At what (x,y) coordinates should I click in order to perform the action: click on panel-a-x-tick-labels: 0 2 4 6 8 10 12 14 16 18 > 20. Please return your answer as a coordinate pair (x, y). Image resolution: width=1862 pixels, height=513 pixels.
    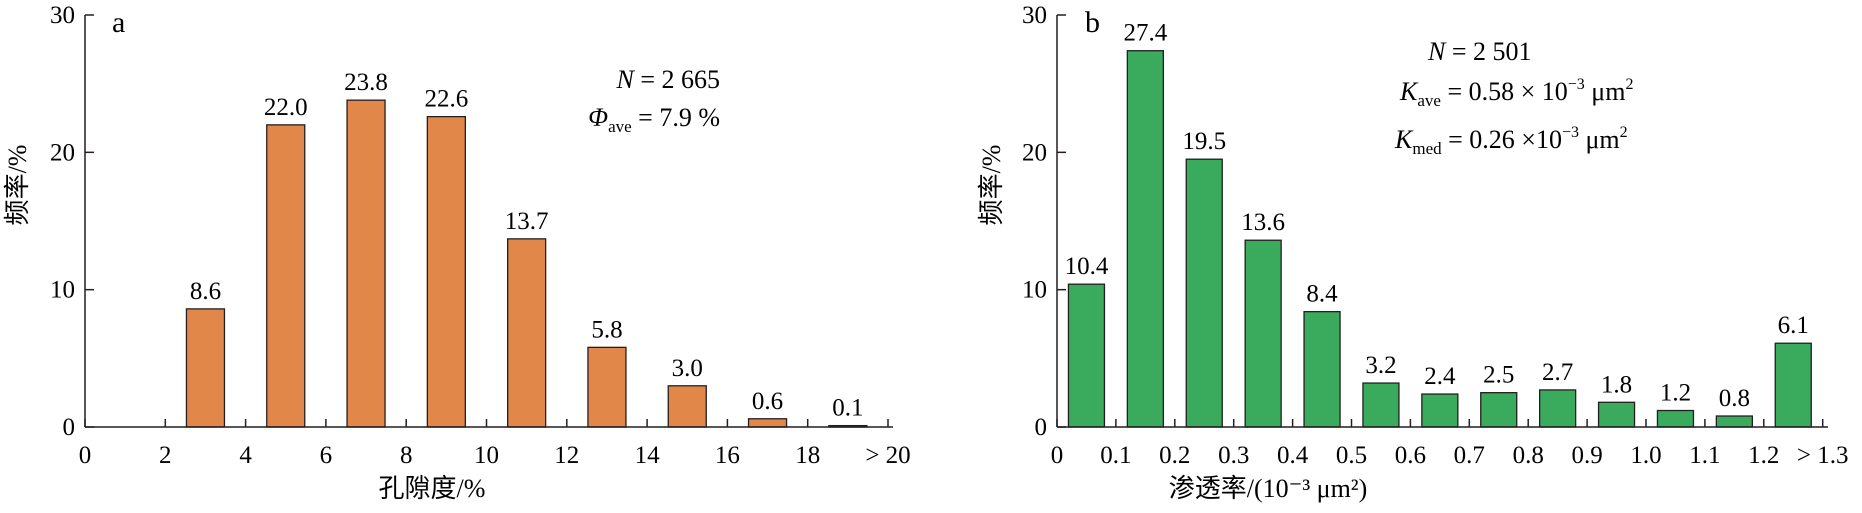
    Looking at the image, I should click on (495, 455).